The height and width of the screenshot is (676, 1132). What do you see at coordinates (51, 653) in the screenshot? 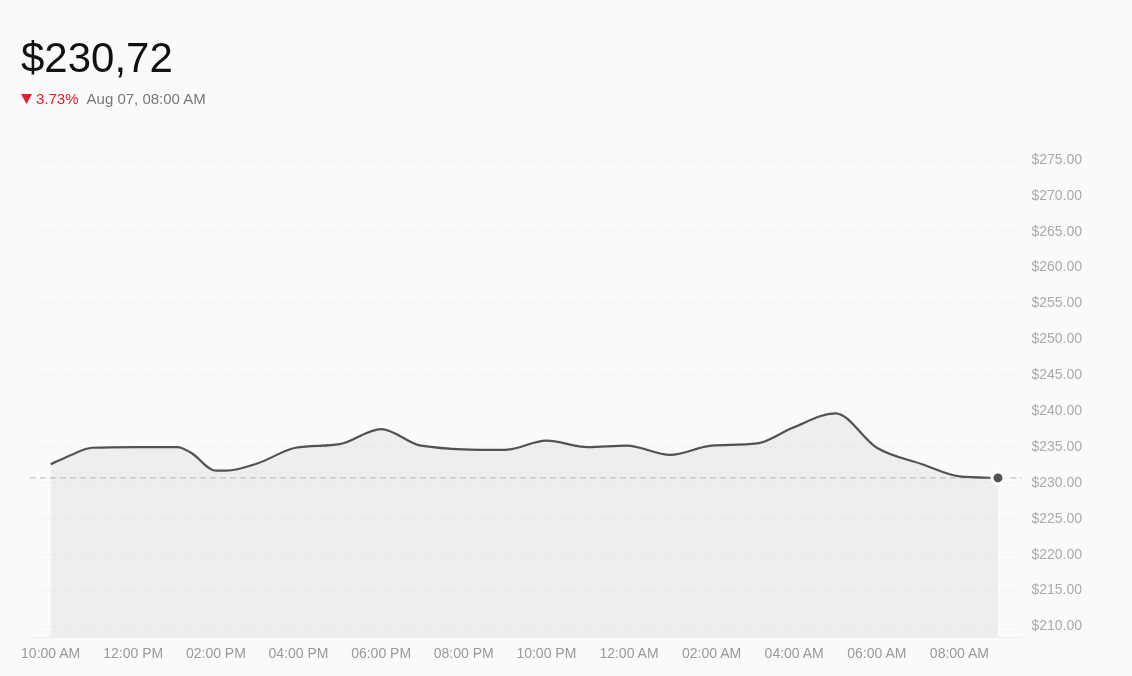
I see `x-tick-label: 10:00 AM` at bounding box center [51, 653].